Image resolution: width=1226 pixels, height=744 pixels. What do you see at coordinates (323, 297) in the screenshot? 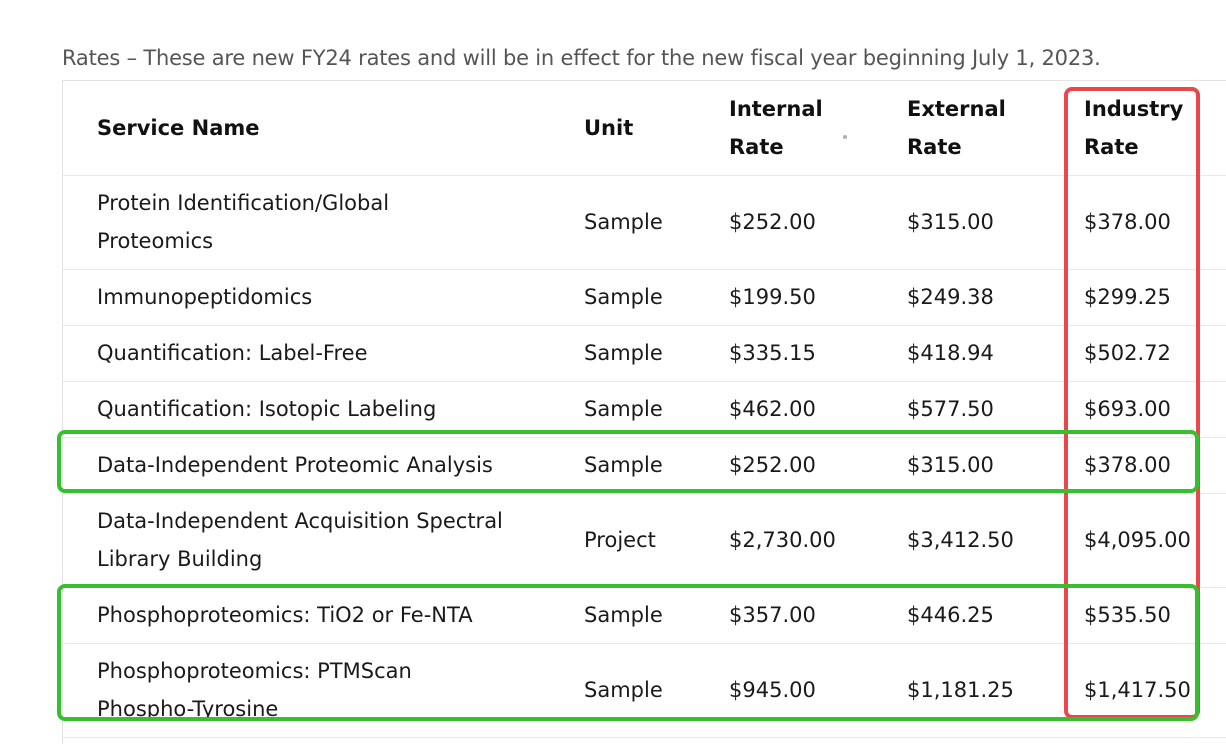
I see `service-name-cell: Immunopeptidomics` at bounding box center [323, 297].